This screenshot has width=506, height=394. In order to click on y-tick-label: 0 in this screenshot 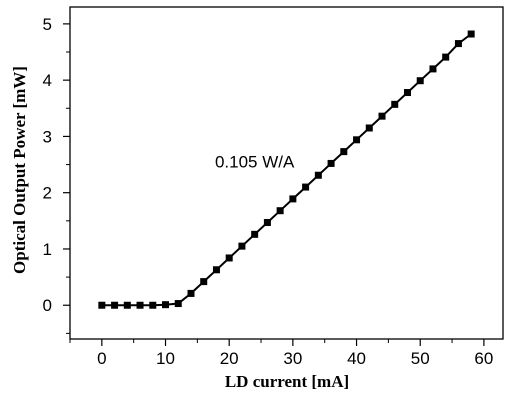, I will do `click(47, 305)`.